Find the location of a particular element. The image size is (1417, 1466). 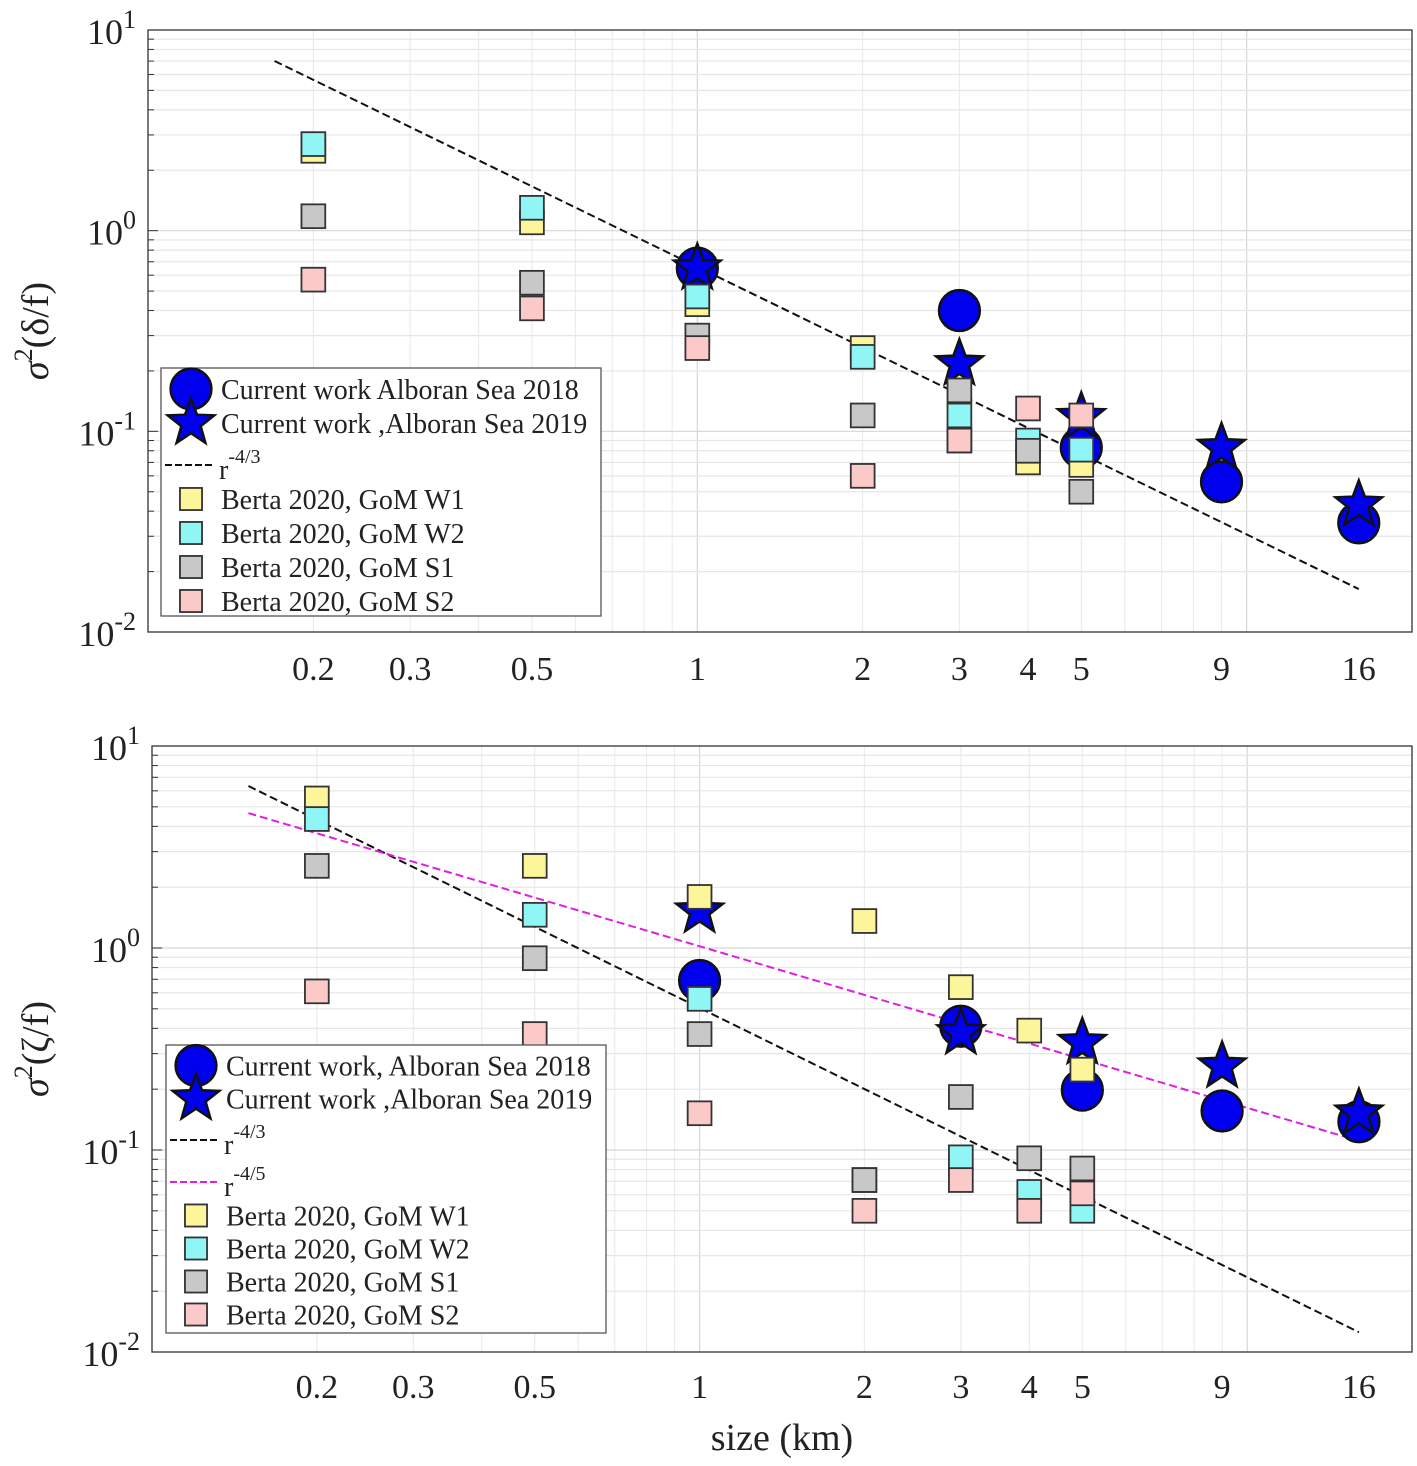

x-tick-label: 9 is located at coordinates (1222, 1387).